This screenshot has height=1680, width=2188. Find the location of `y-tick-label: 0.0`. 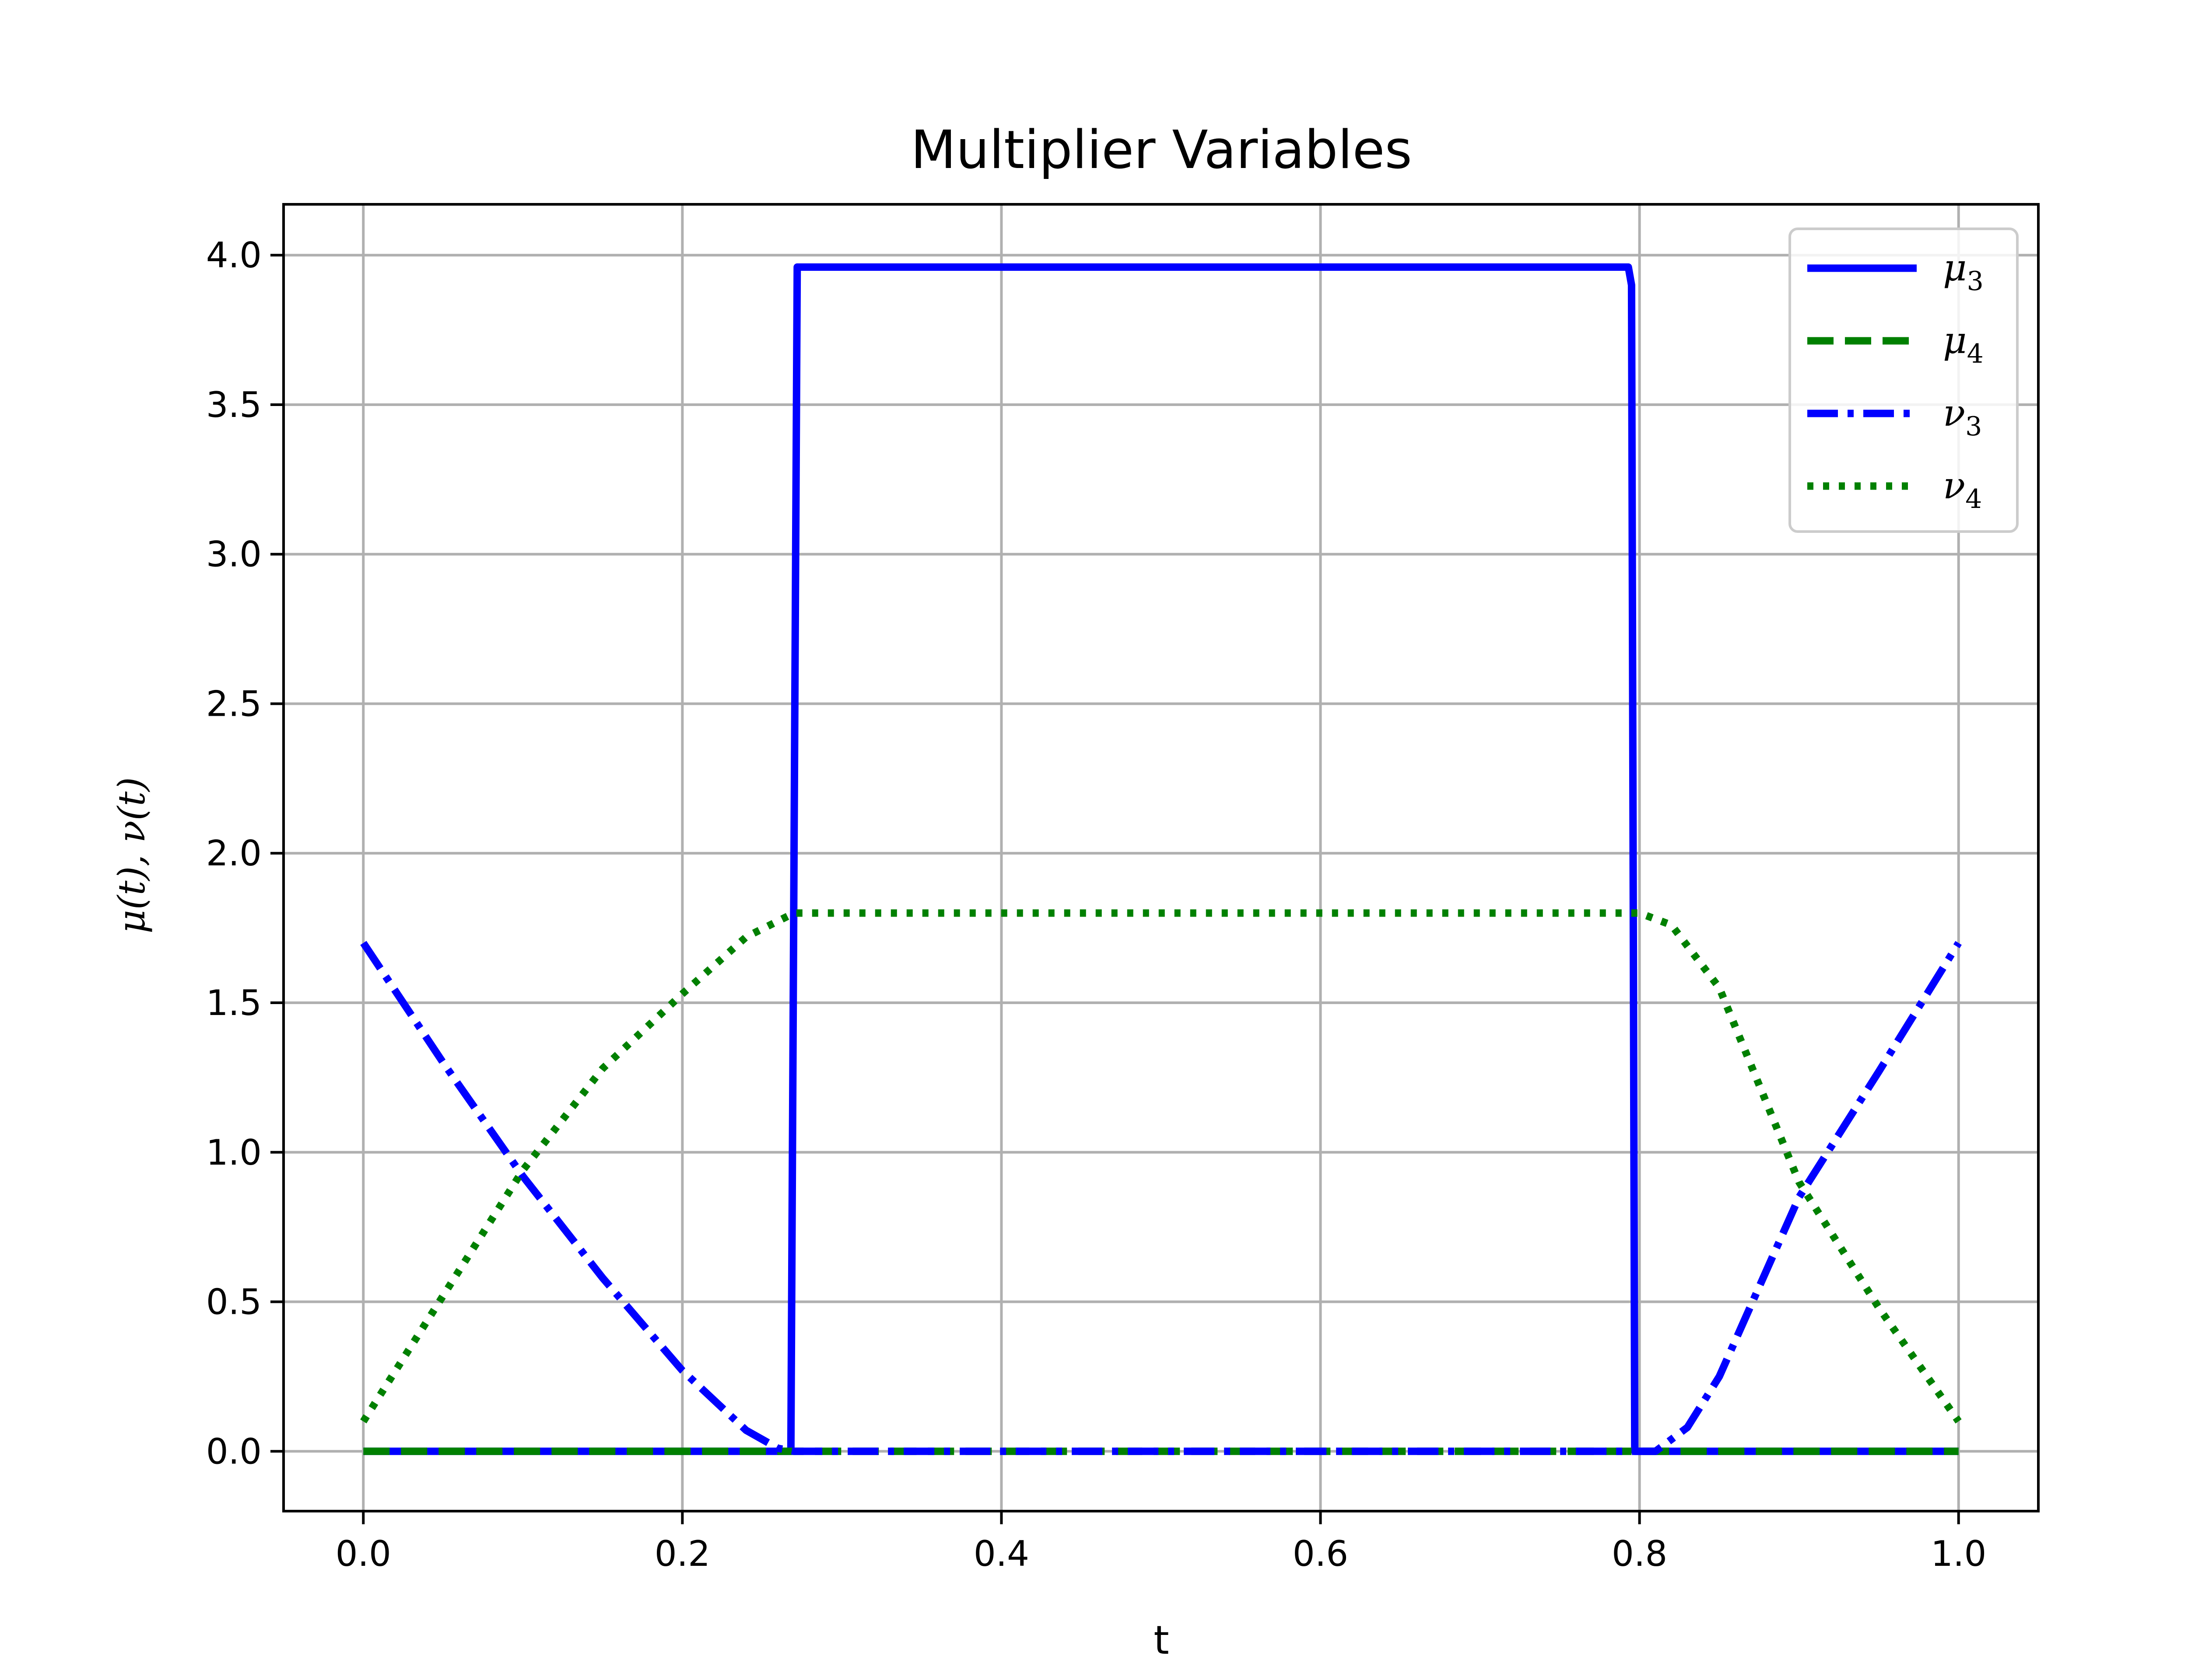

y-tick-label: 0.0 is located at coordinates (234, 1451).